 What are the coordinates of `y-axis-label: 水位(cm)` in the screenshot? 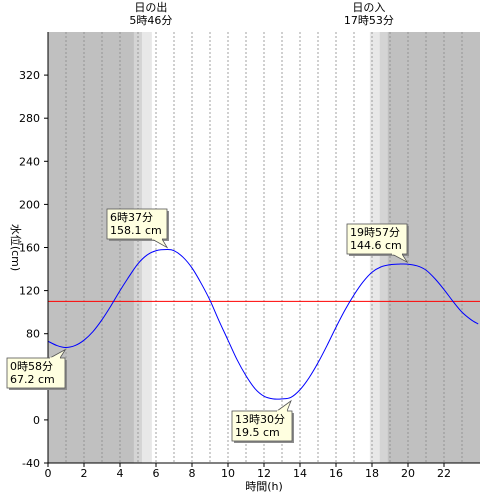 It's located at (16, 247).